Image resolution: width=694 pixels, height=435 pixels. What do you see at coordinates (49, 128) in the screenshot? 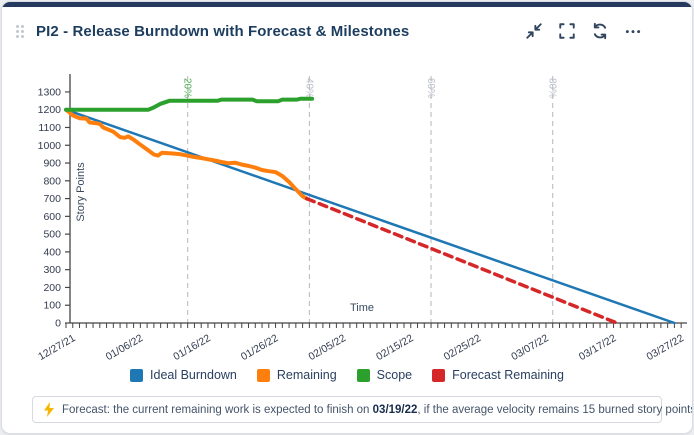
I see `y-tick-label: 1100` at bounding box center [49, 128].